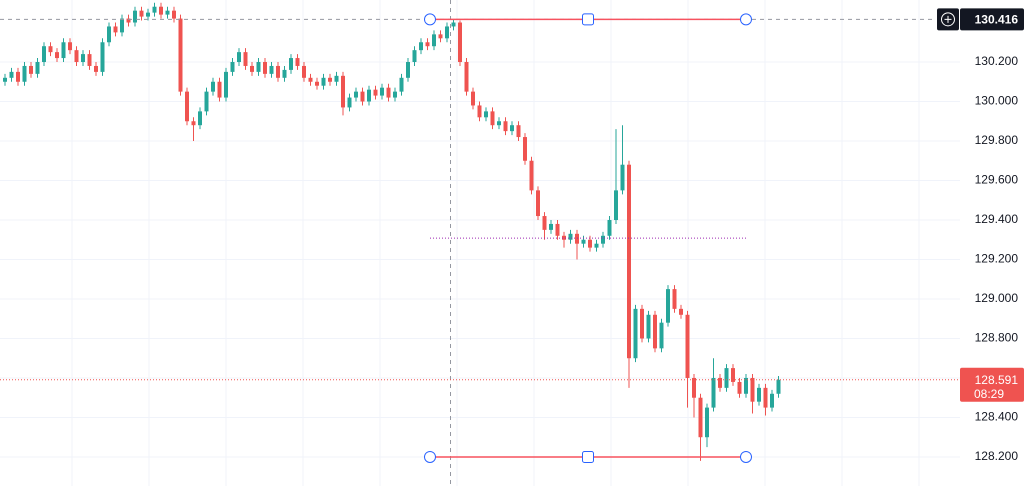 This screenshot has width=1024, height=486. I want to click on add-icon, so click(948, 19).